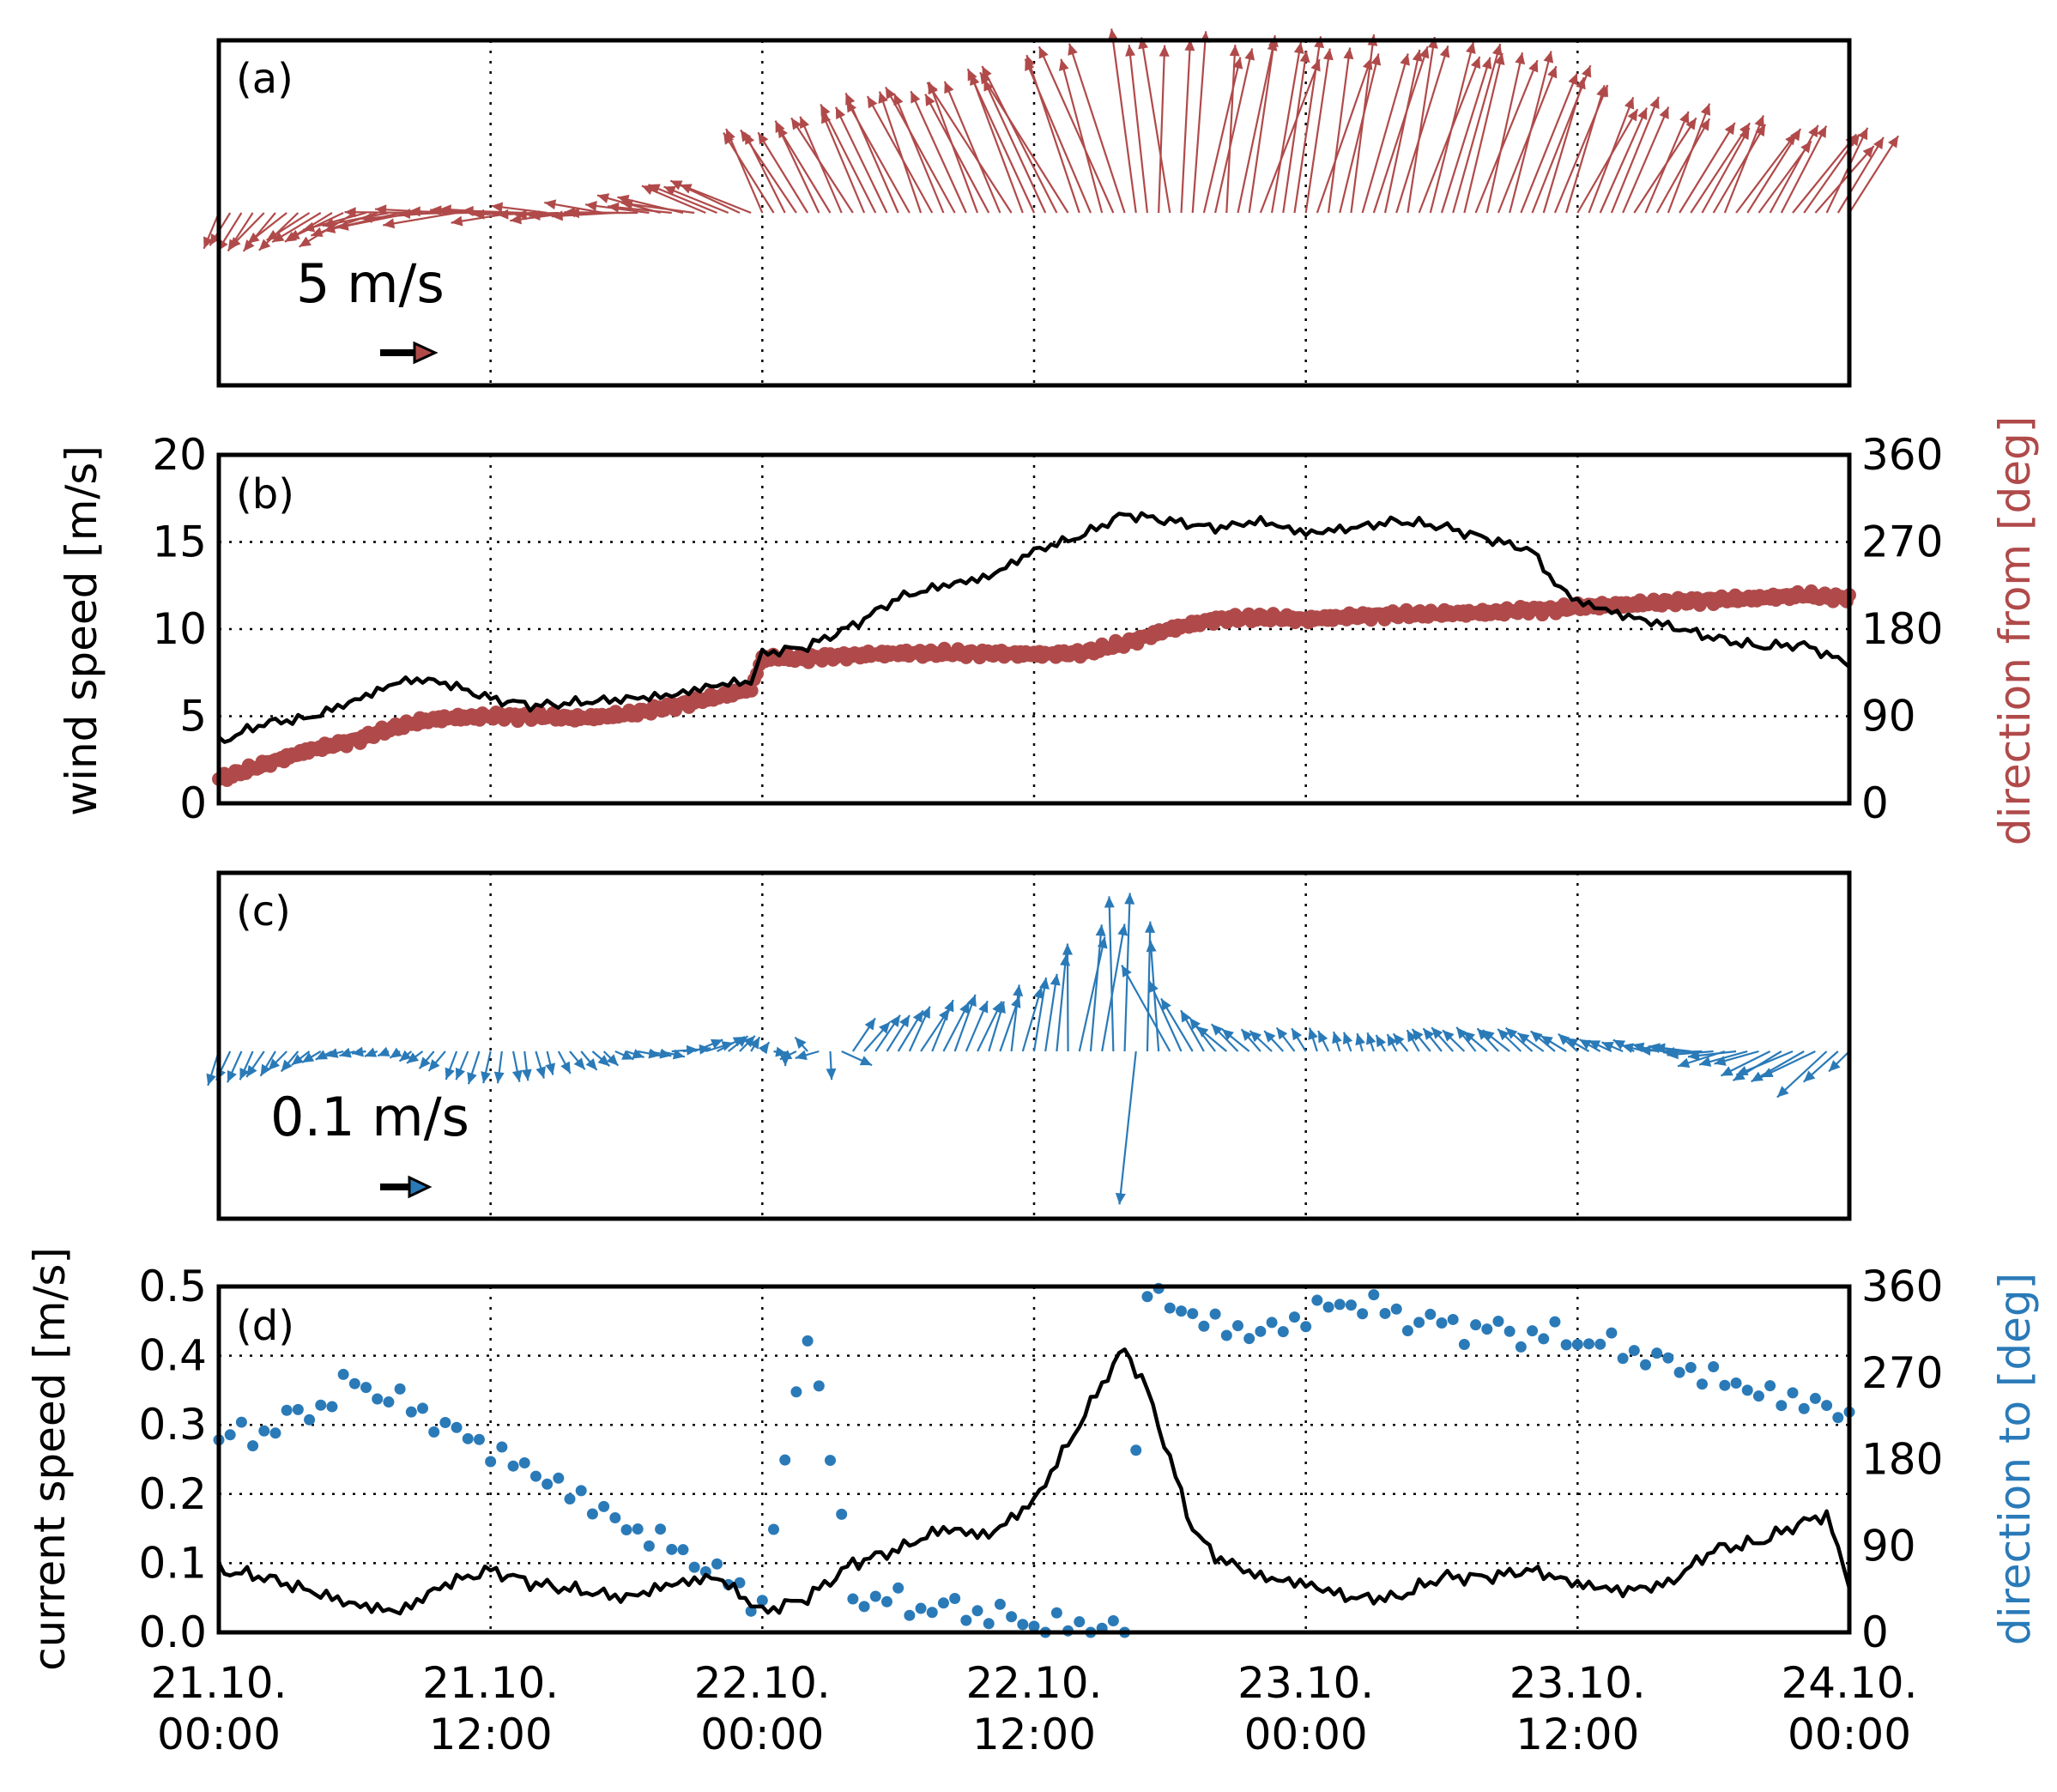 This screenshot has height=1792, width=2057. What do you see at coordinates (762, 1683) in the screenshot?
I see `xtick-date: 22.10.` at bounding box center [762, 1683].